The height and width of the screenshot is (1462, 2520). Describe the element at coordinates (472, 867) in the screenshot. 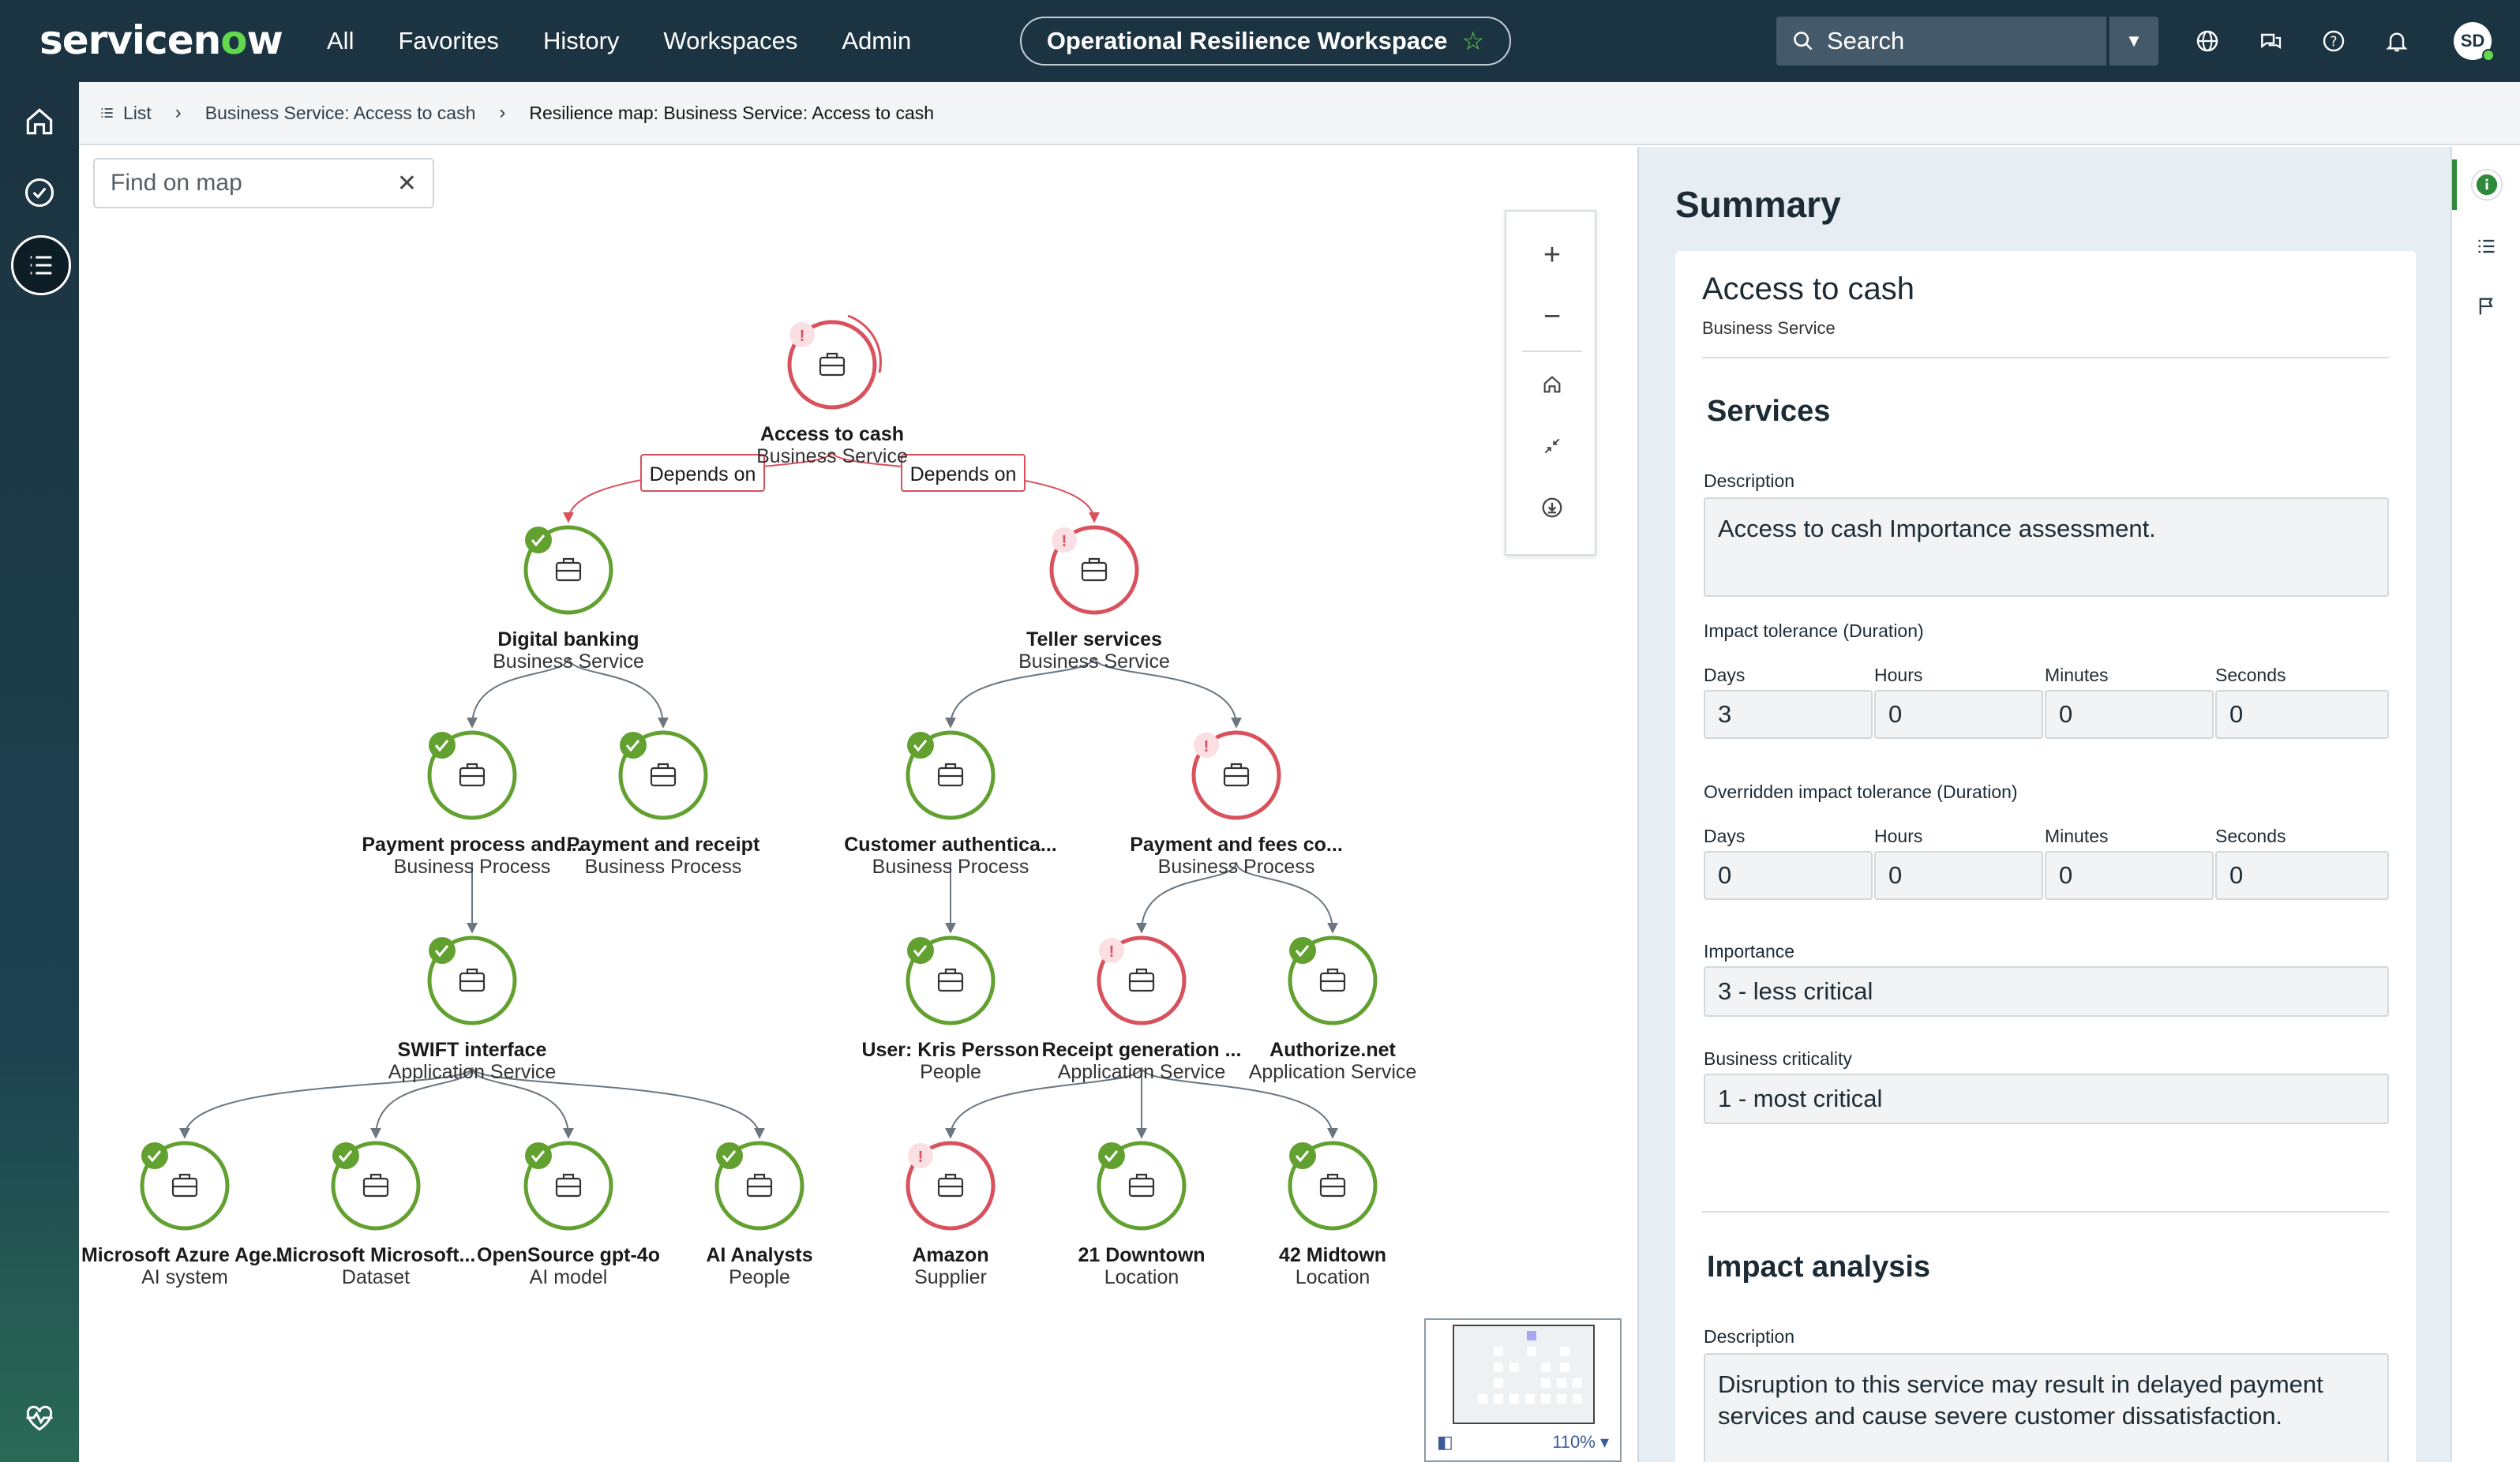

I see `node-type: Business Process` at that location.